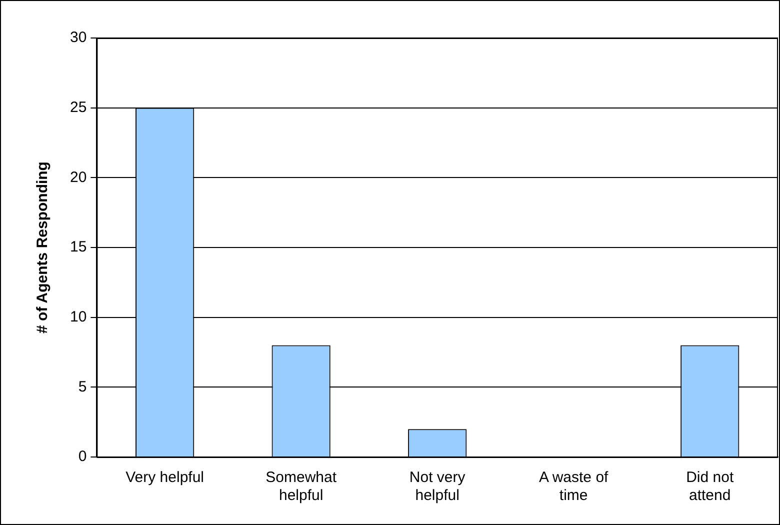  I want to click on x-tick-label: Somewhat helpful, so click(302, 486).